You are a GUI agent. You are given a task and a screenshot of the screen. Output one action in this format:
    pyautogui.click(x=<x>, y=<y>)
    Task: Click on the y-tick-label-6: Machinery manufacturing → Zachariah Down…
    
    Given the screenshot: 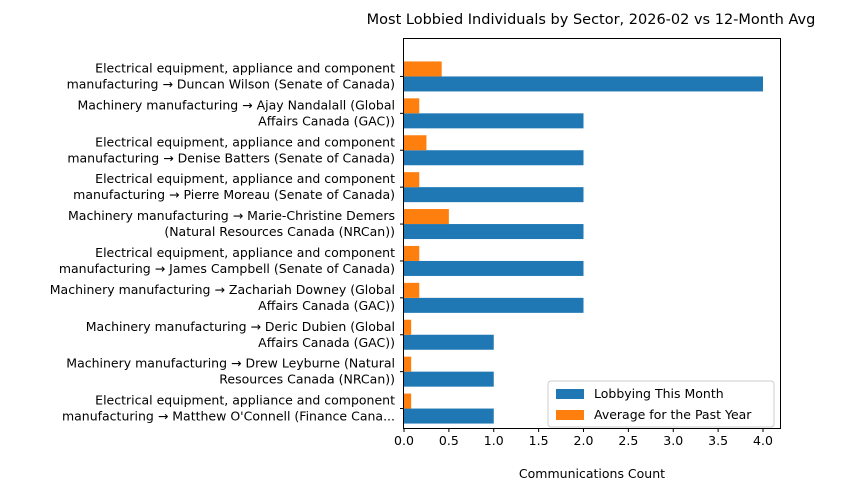 What is the action you would take?
    pyautogui.click(x=222, y=297)
    